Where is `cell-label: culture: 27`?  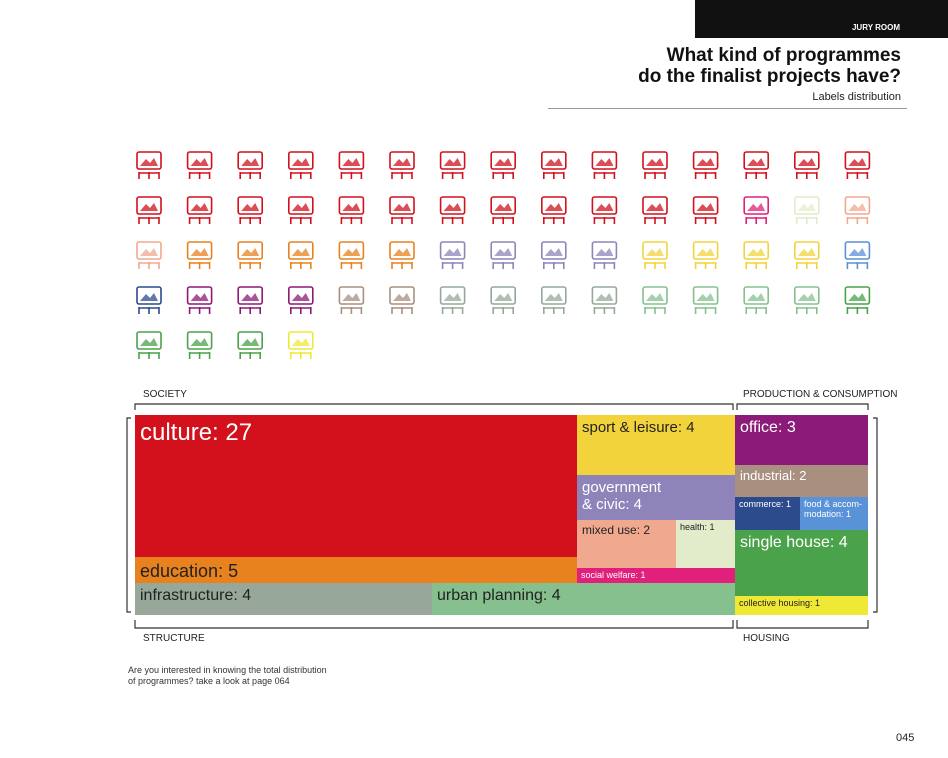 cell-label: culture: 27 is located at coordinates (196, 432).